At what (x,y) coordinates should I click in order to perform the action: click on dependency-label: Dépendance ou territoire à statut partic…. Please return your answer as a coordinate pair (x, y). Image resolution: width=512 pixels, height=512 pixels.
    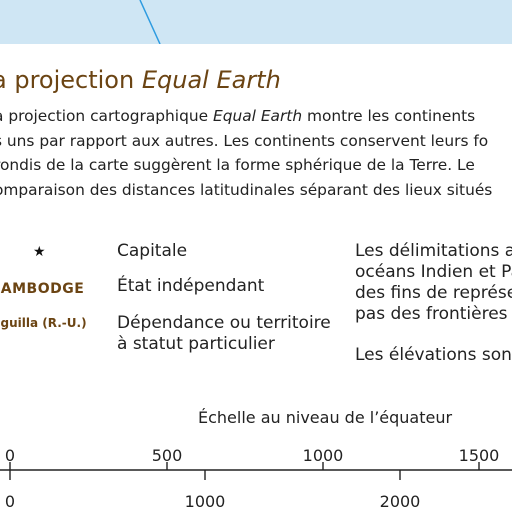
    Looking at the image, I should click on (237, 334).